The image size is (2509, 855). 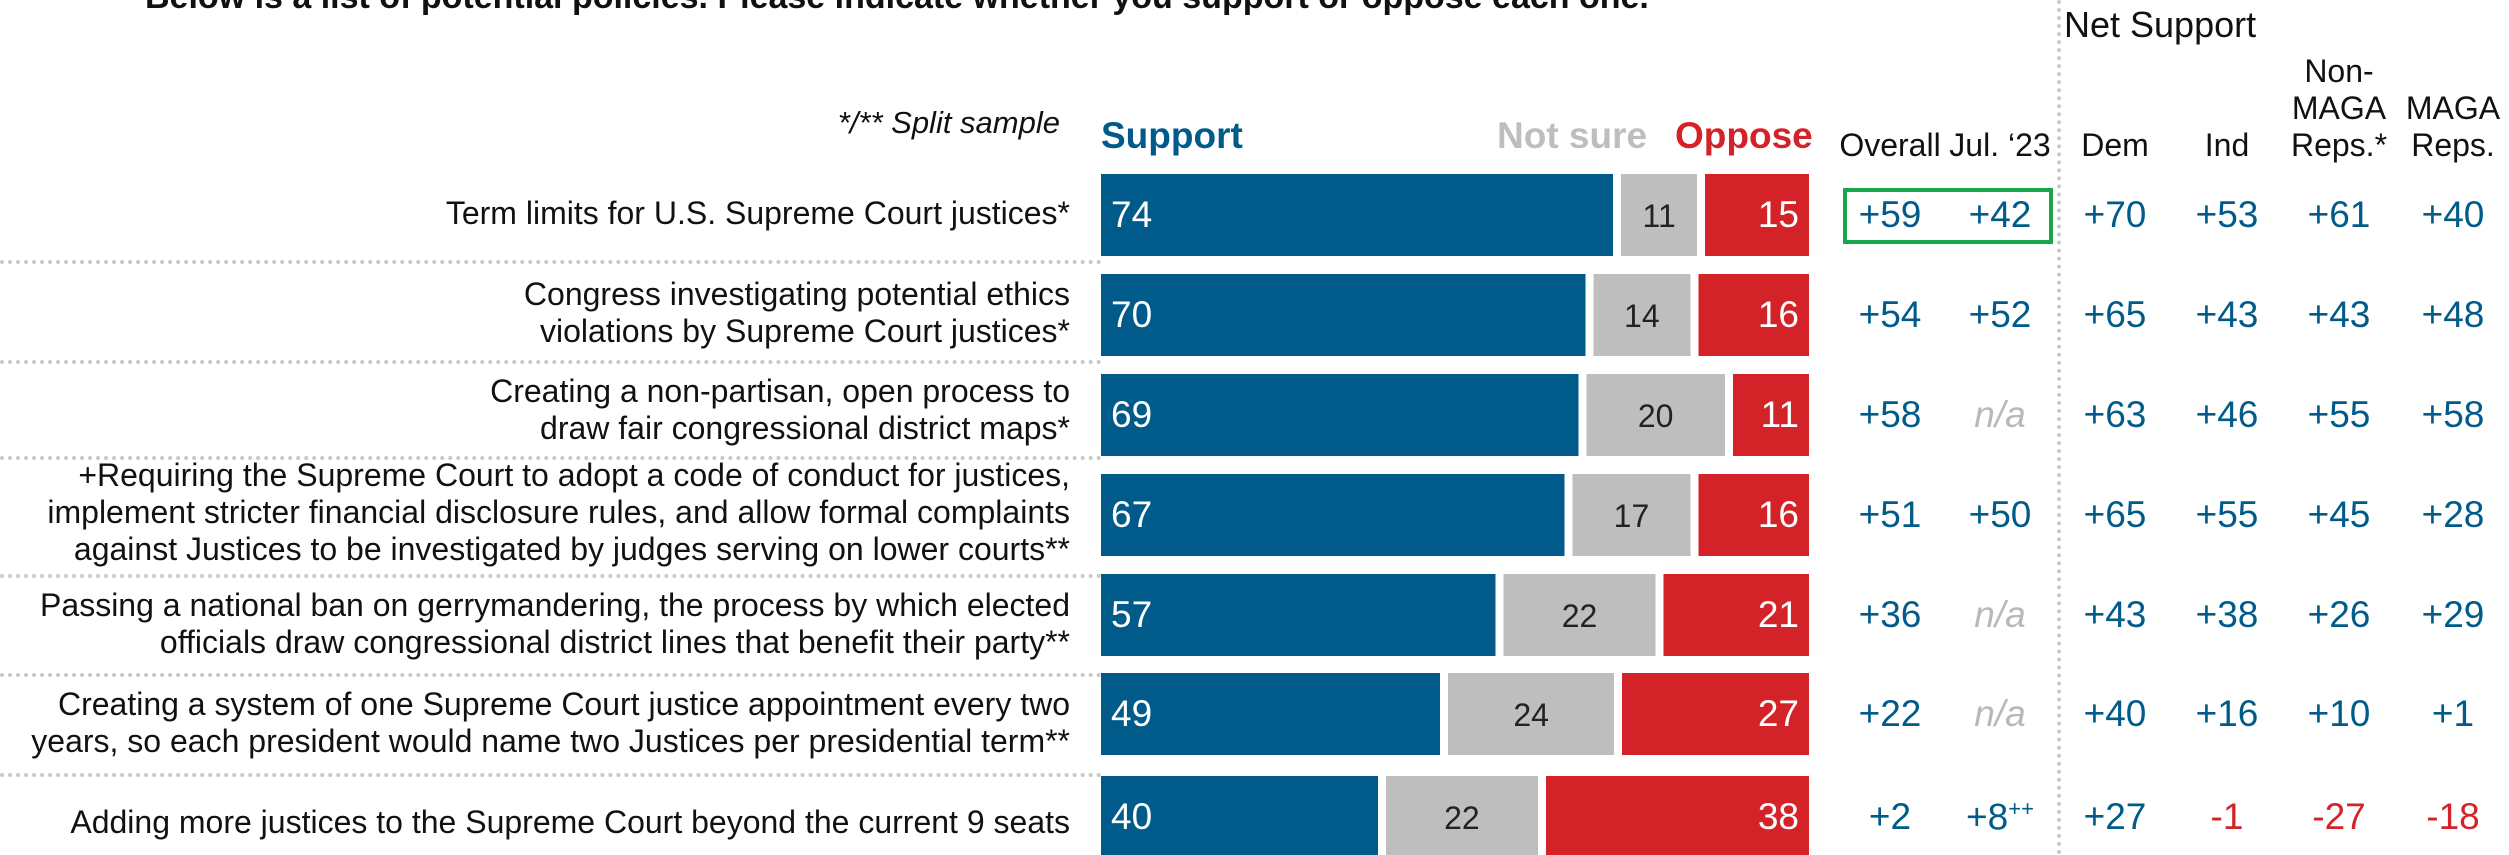 I want to click on legend-not-sure: Not sure, so click(x=1572, y=135).